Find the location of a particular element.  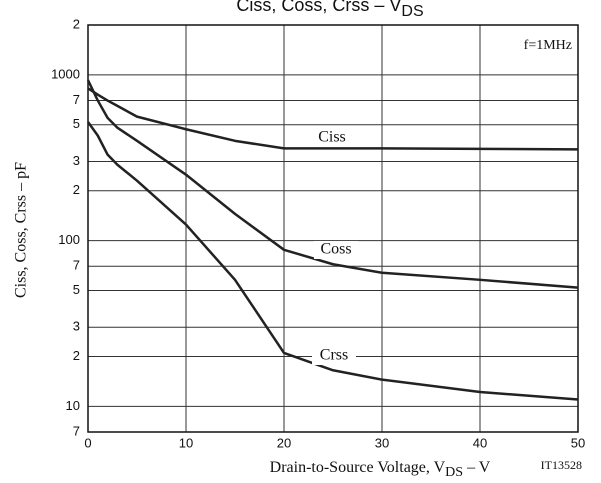

x-tick-label: 30 is located at coordinates (382, 442).